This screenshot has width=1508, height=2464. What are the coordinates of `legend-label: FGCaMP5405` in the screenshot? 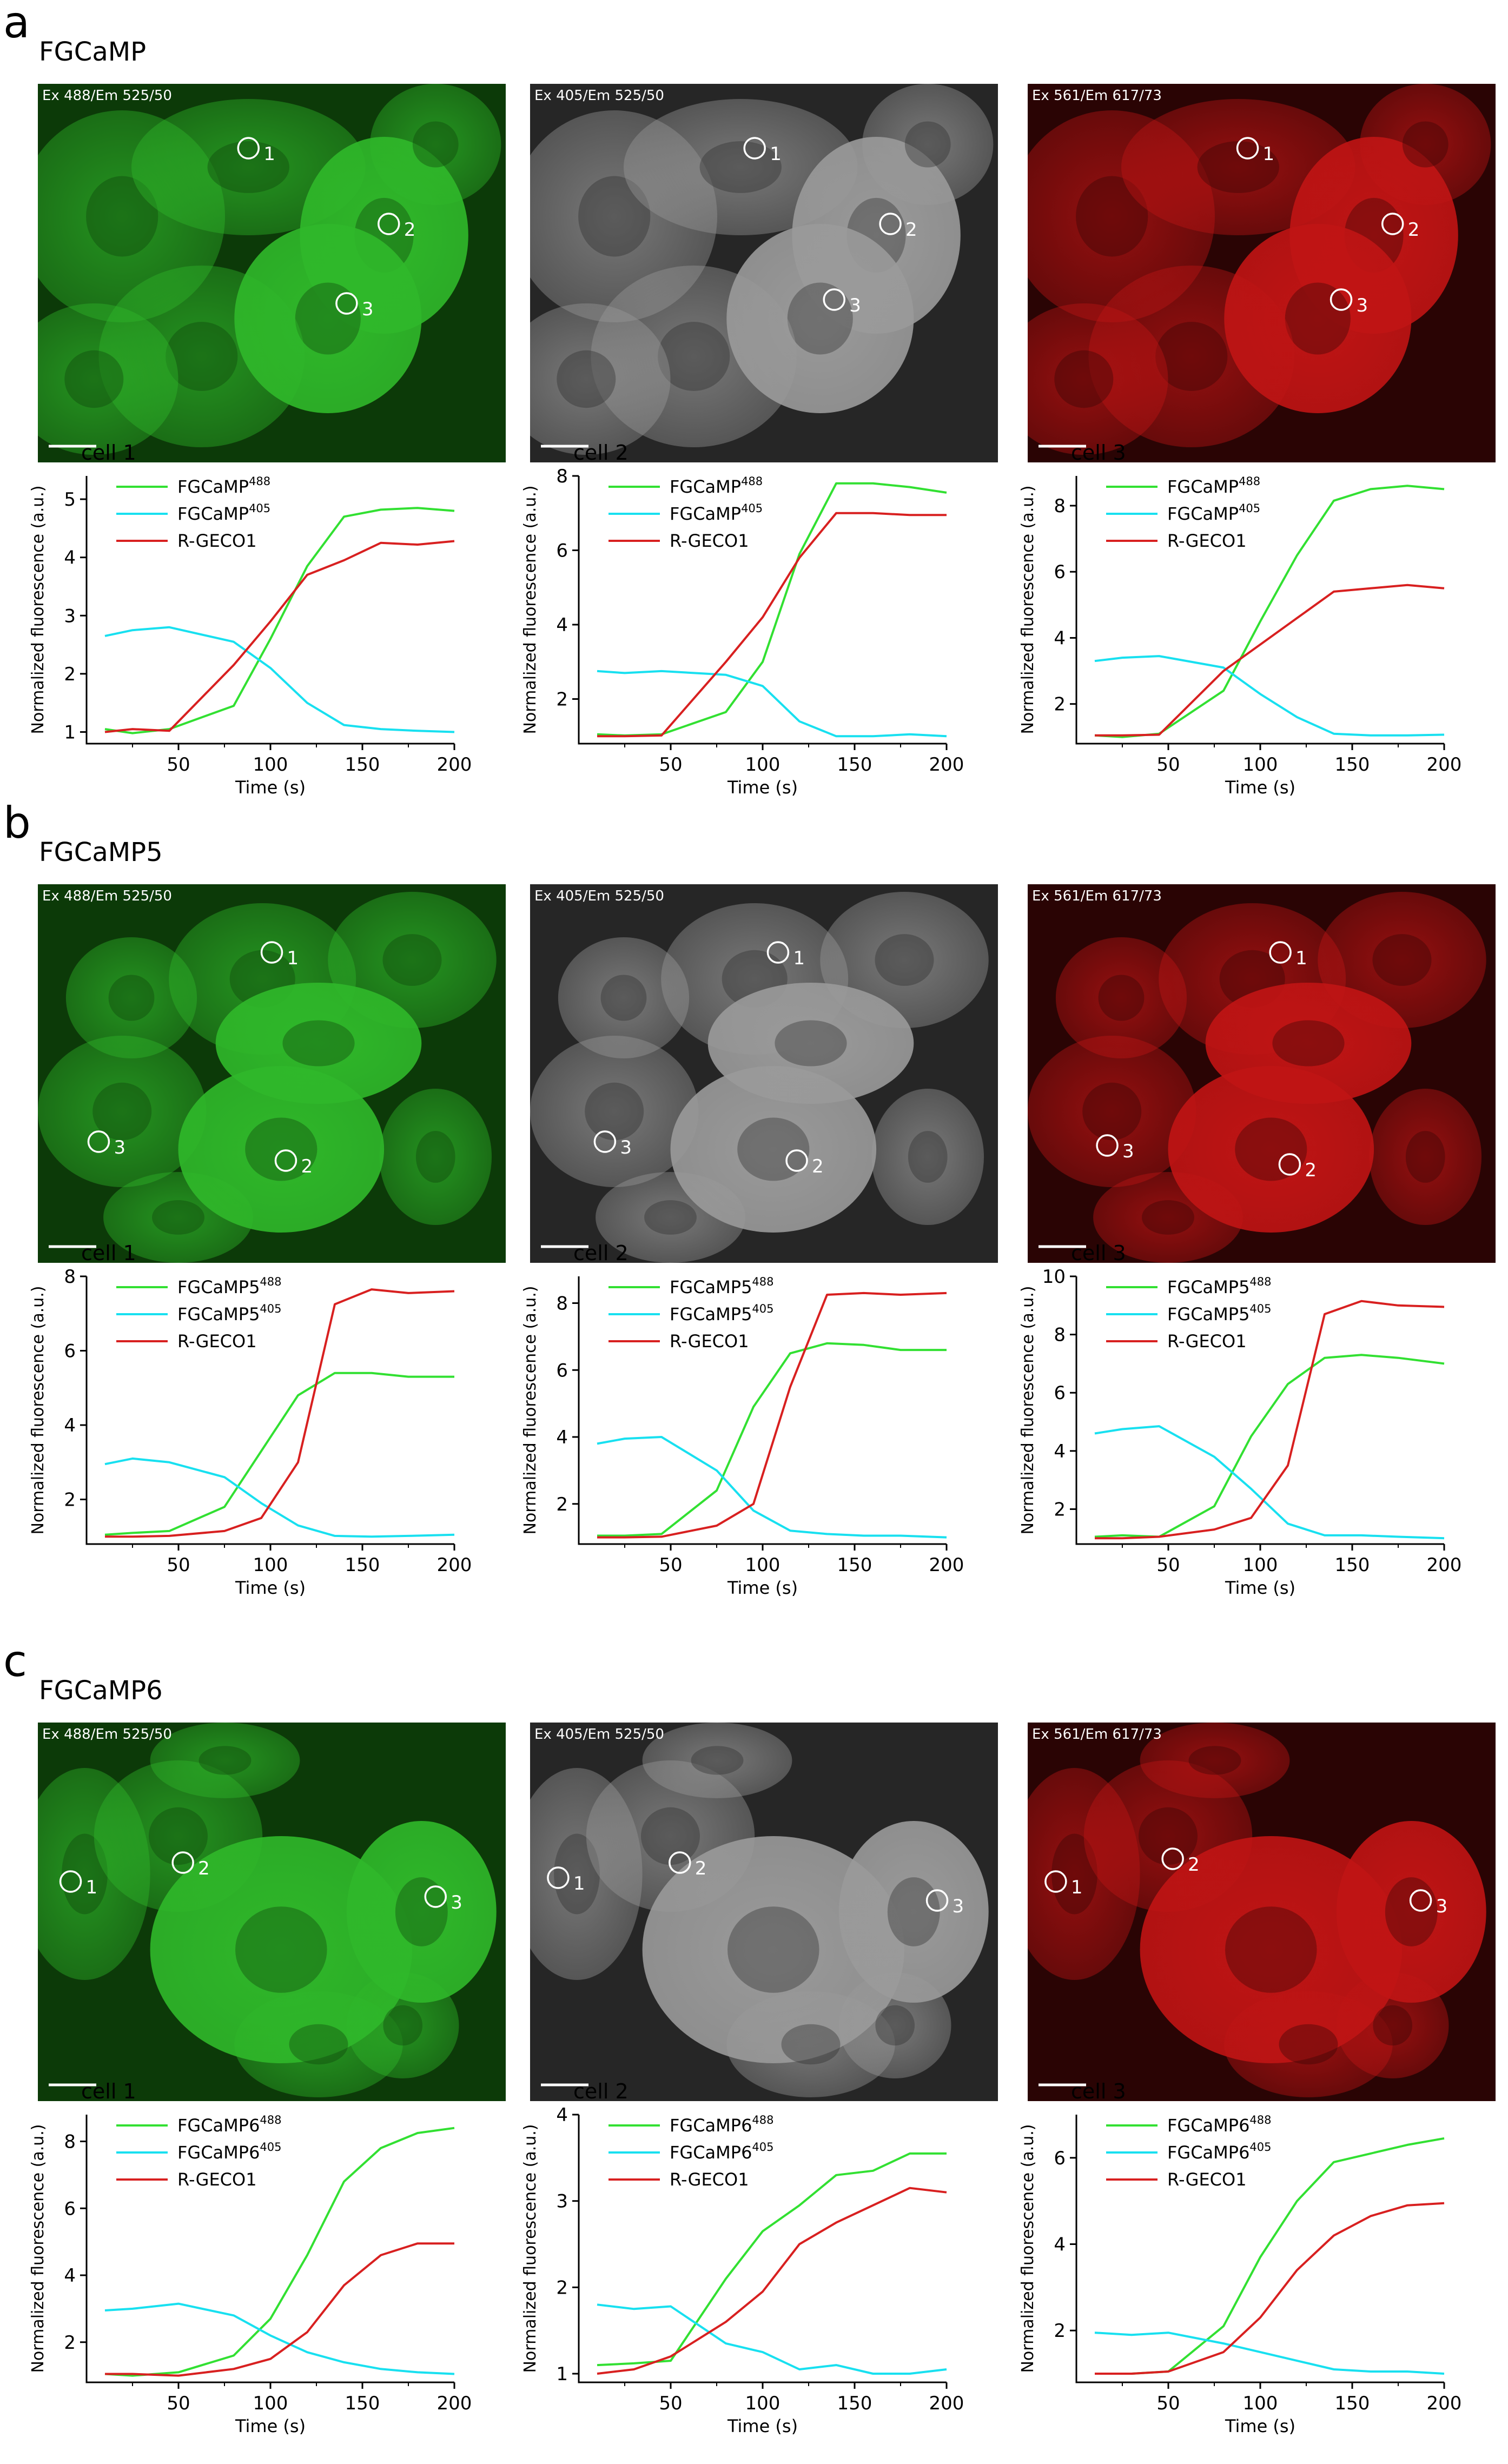 It's located at (722, 1313).